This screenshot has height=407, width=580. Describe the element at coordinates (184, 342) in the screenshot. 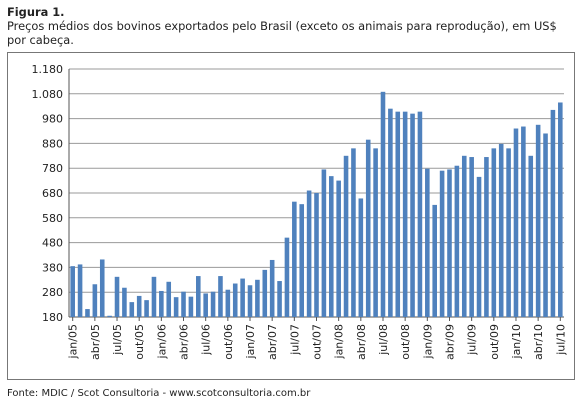

I see `x-tick-label: abr/06` at that location.